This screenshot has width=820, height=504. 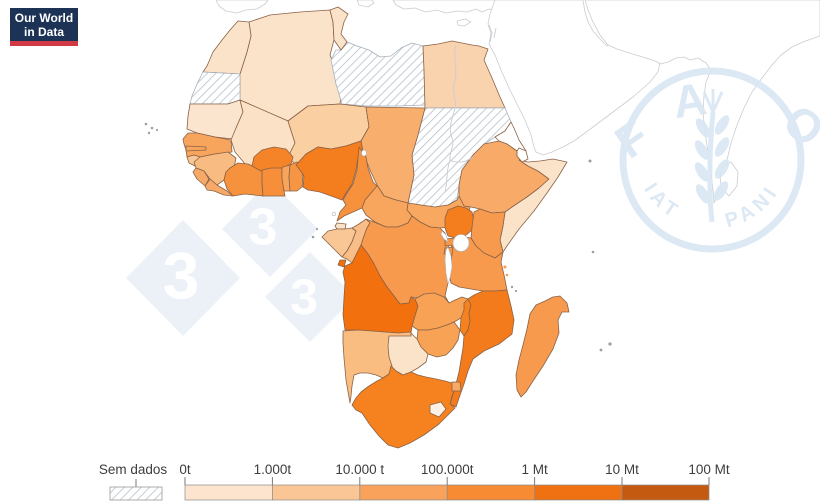 I want to click on owid-logo-line1: Our World, so click(x=44, y=18).